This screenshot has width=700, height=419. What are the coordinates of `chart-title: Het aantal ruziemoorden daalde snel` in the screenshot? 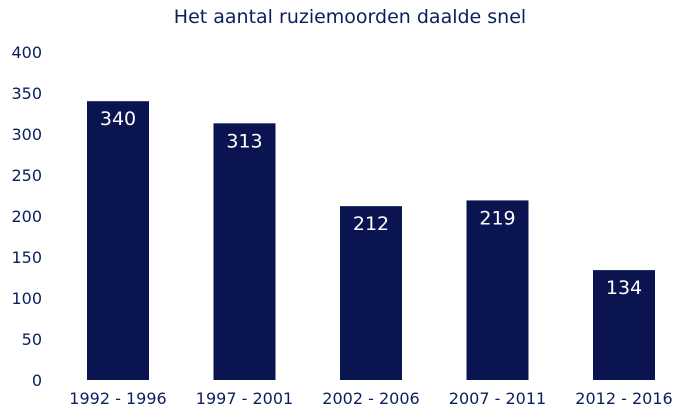 It's located at (350, 17).